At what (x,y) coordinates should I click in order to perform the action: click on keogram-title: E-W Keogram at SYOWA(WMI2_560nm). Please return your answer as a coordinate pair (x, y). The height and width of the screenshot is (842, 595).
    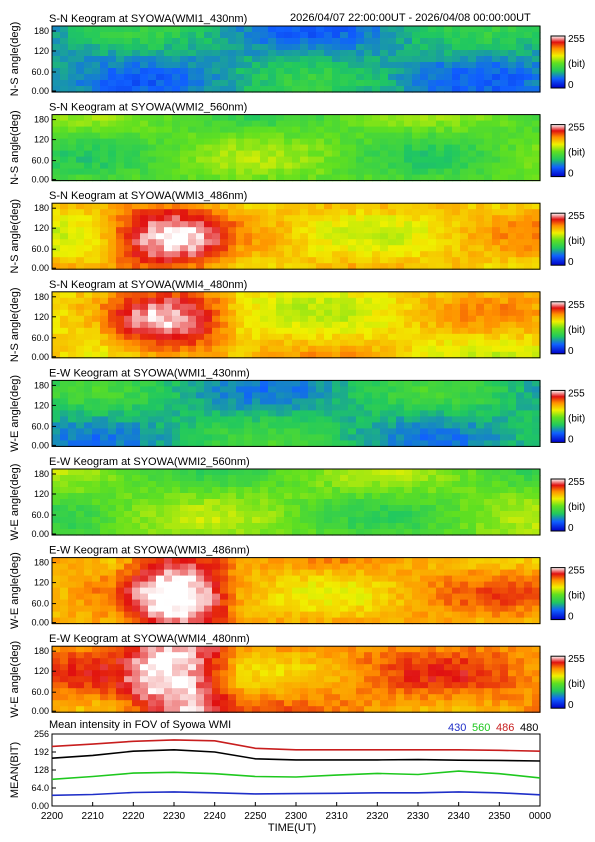
    Looking at the image, I should click on (149, 462).